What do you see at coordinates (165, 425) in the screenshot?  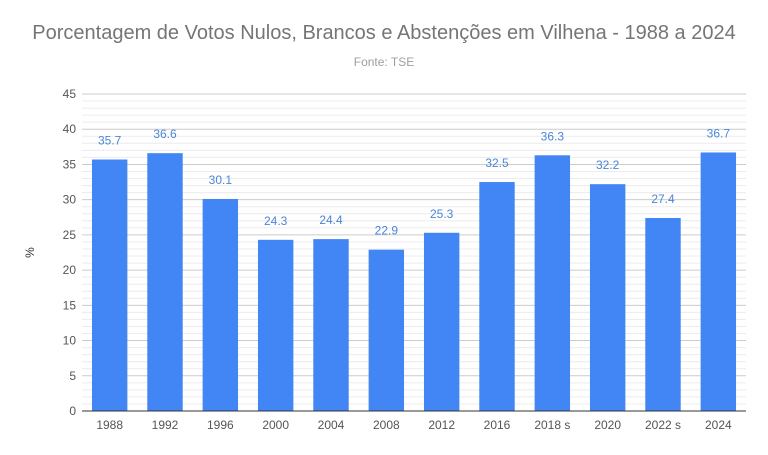 I see `x-tick-label: 1992` at bounding box center [165, 425].